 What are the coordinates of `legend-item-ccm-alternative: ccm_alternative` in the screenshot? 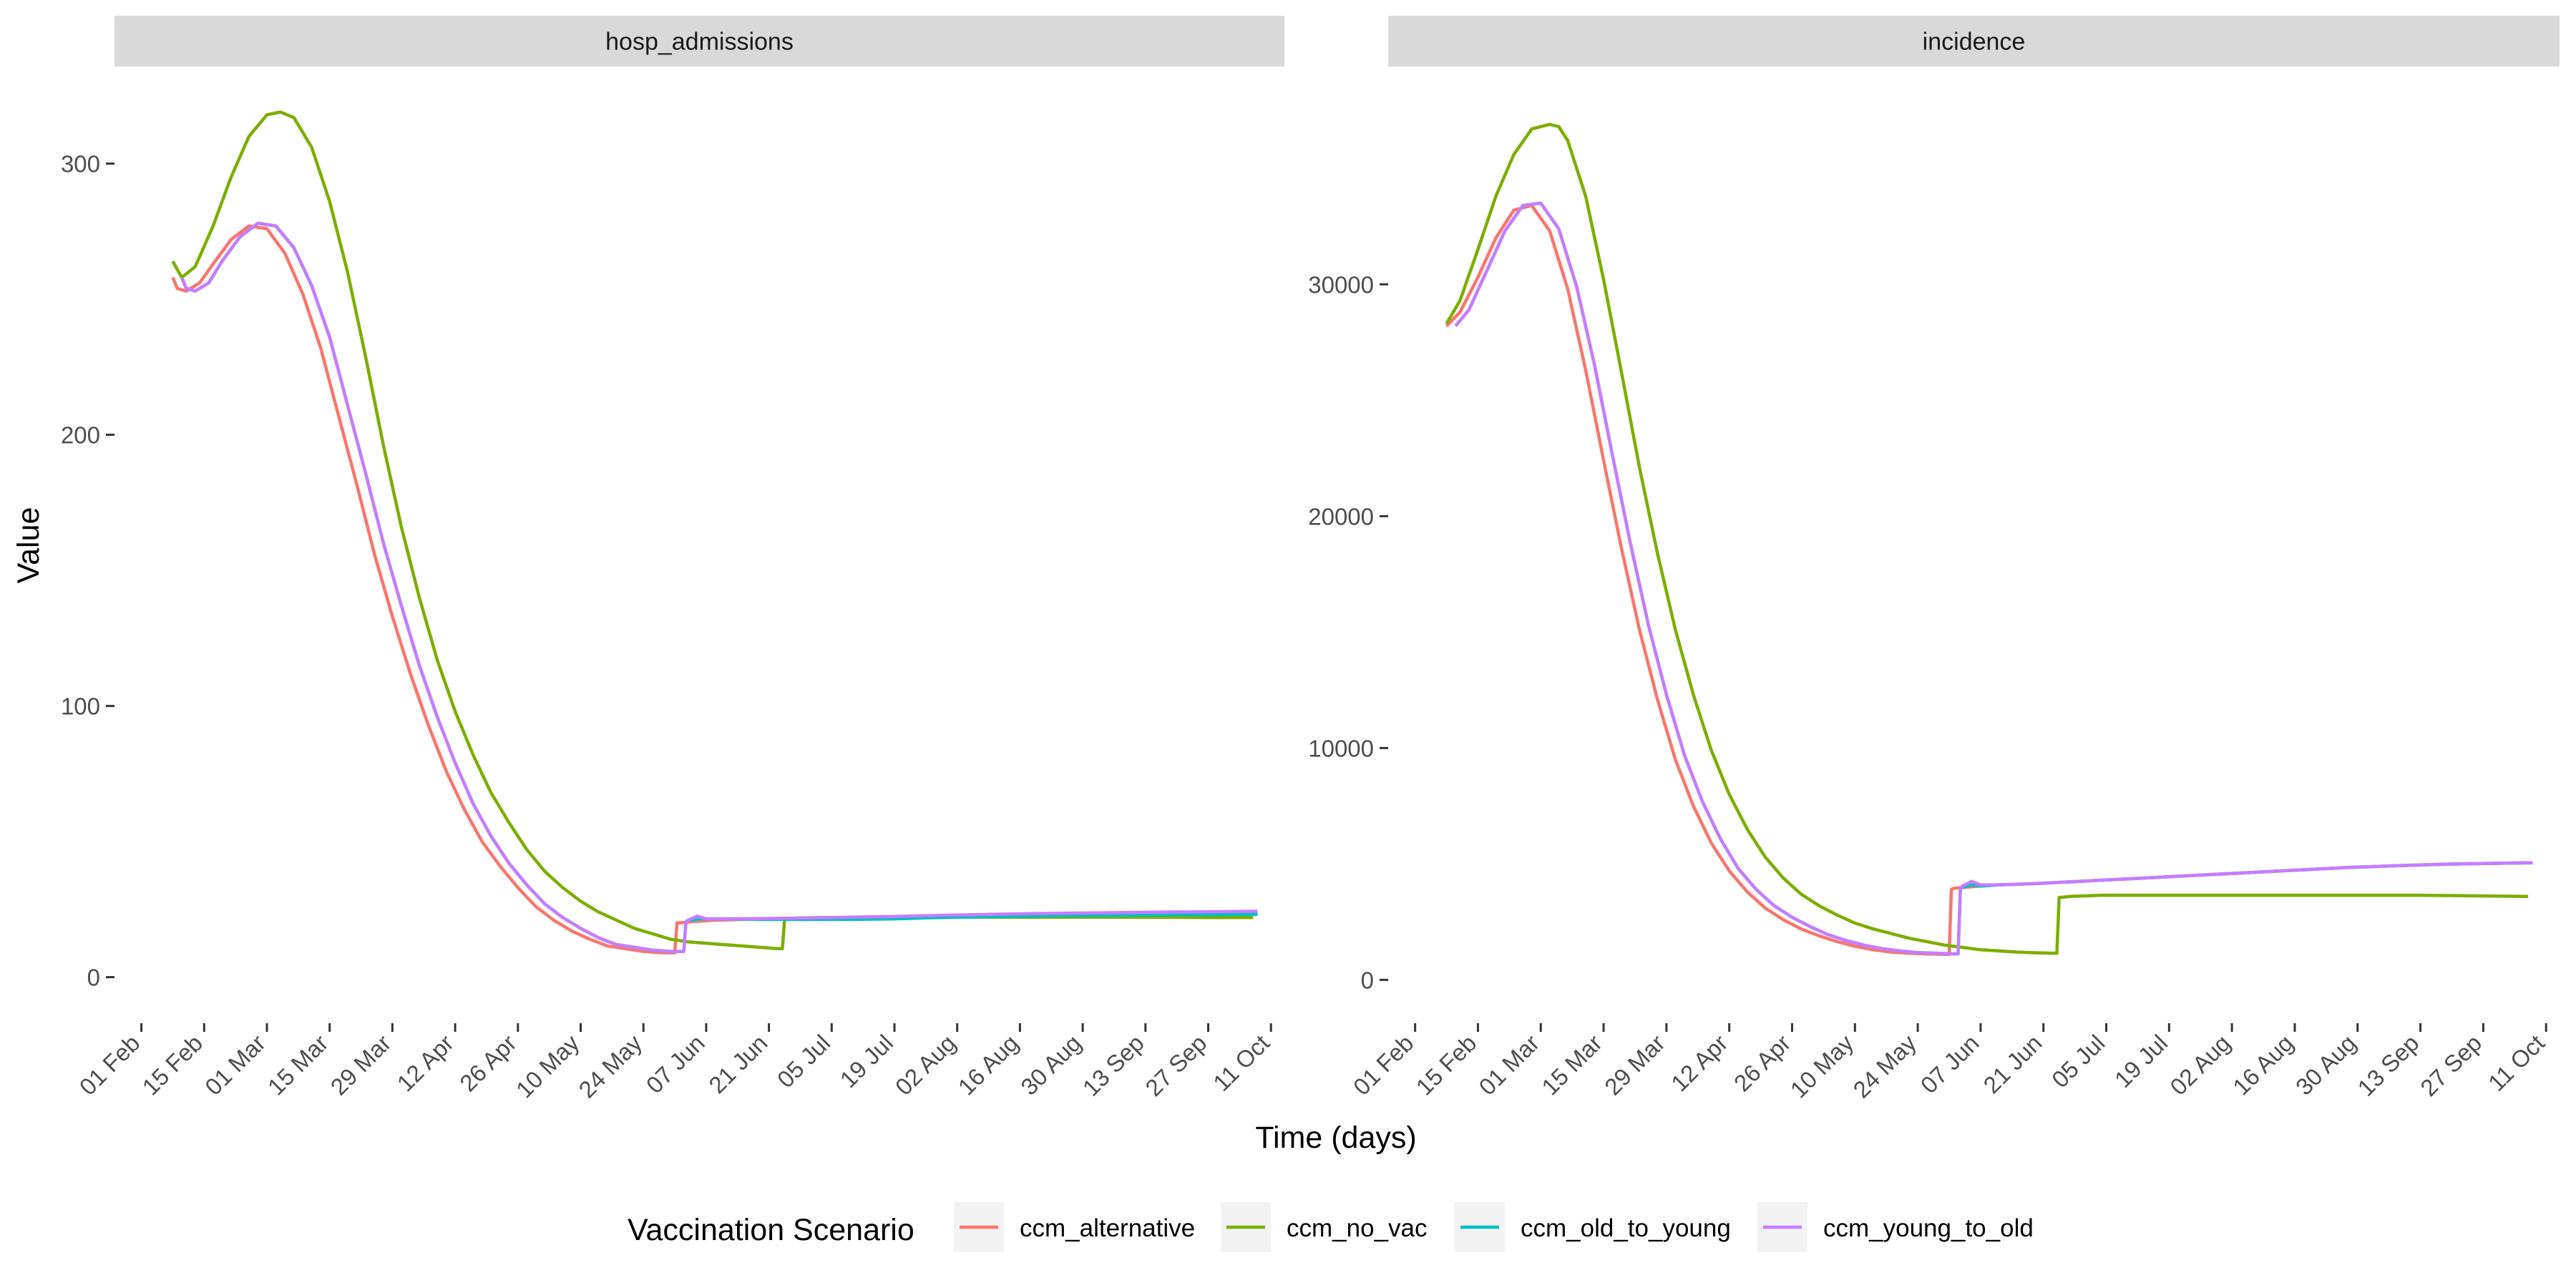 It's located at (1074, 1227).